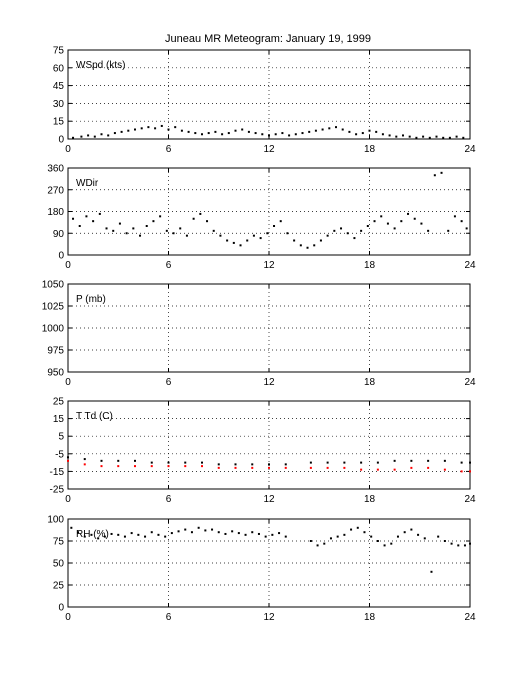 The height and width of the screenshot is (688, 520). What do you see at coordinates (61, 256) in the screenshot?
I see `y-tick-label: 0` at bounding box center [61, 256].